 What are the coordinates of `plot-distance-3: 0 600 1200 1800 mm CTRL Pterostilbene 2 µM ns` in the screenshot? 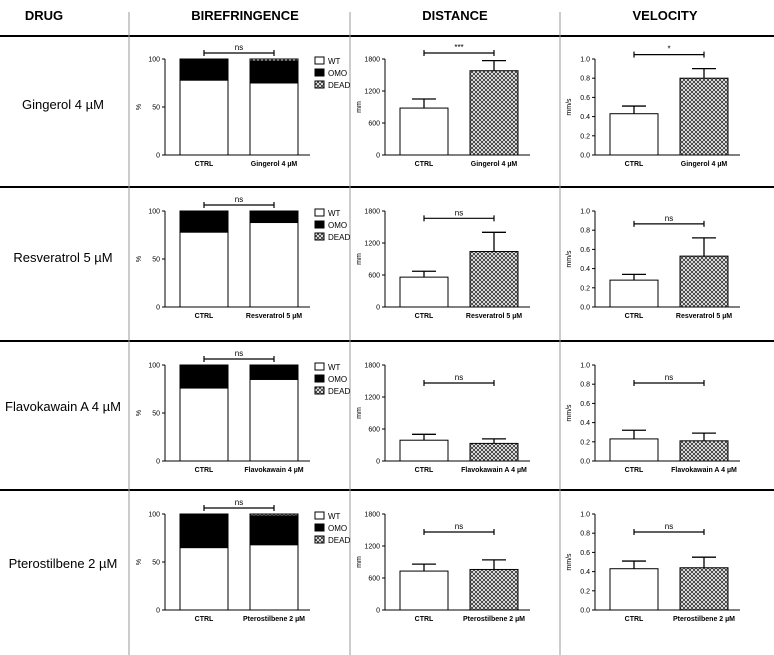 It's located at (443, 567).